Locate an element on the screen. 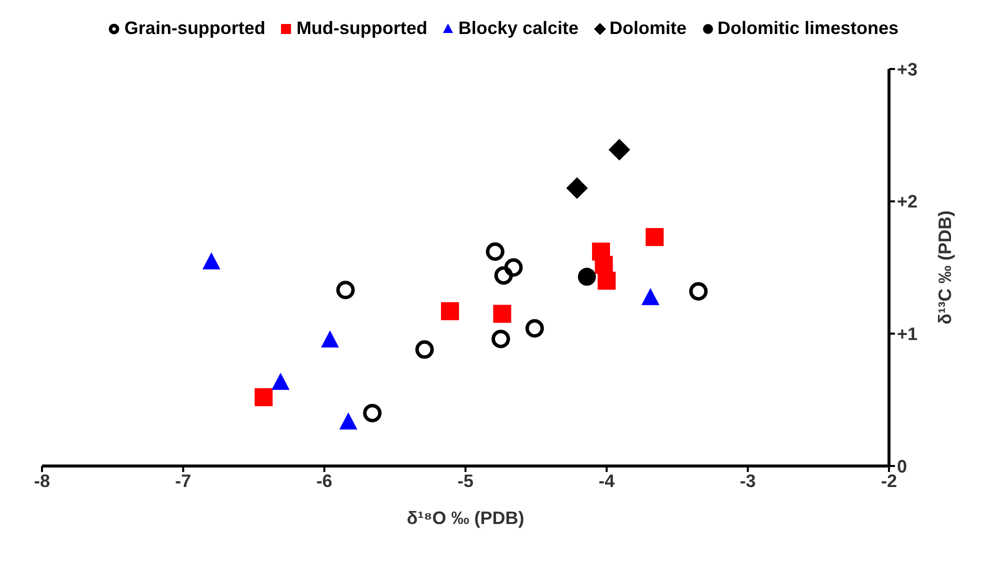  x-tick-label: -8 is located at coordinates (42, 480).